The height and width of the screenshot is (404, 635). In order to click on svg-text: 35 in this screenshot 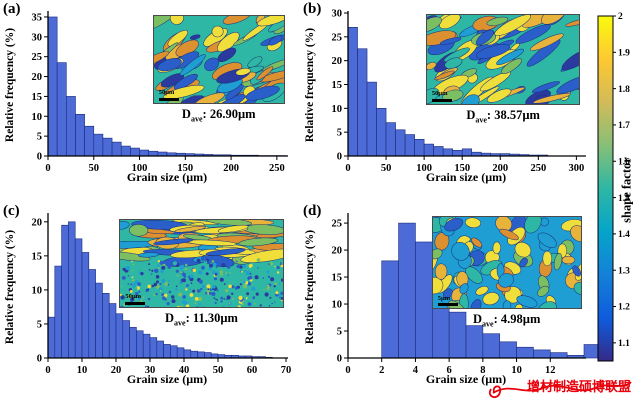, I will do `click(37, 17)`.